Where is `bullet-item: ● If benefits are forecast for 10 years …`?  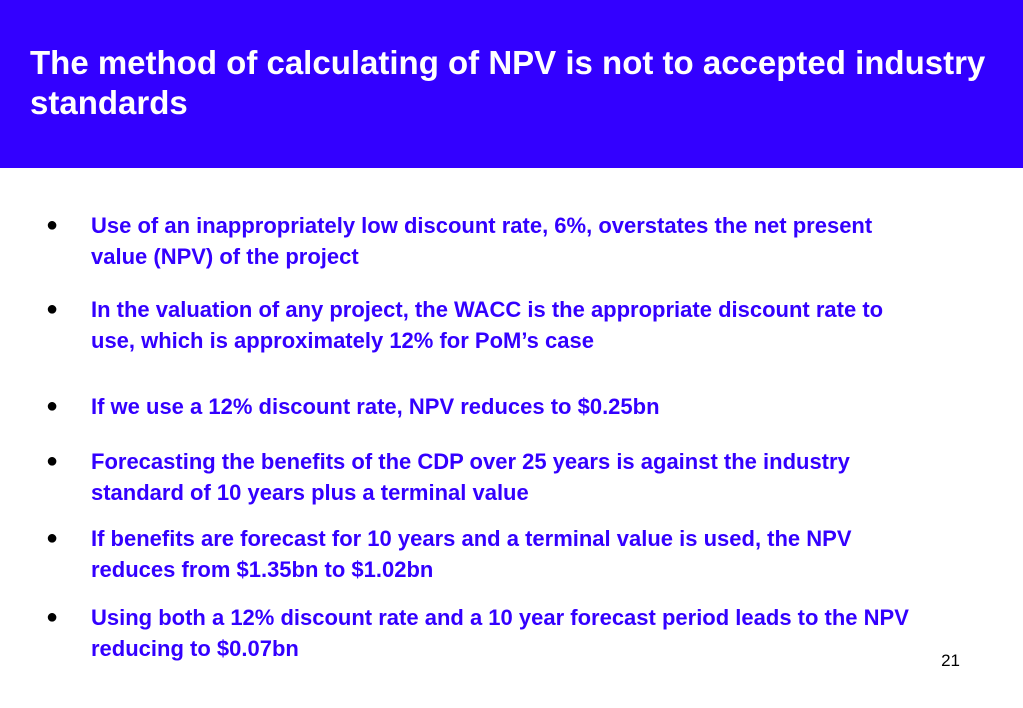 bullet-item: ● If benefits are forecast for 10 years … is located at coordinates (486, 554).